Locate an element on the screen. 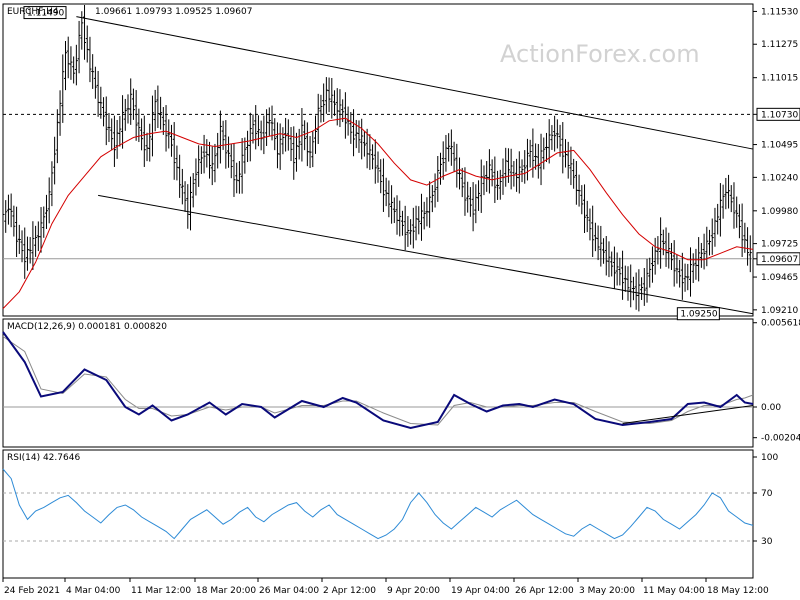  y-tick-label: 1.11275 is located at coordinates (779, 45).